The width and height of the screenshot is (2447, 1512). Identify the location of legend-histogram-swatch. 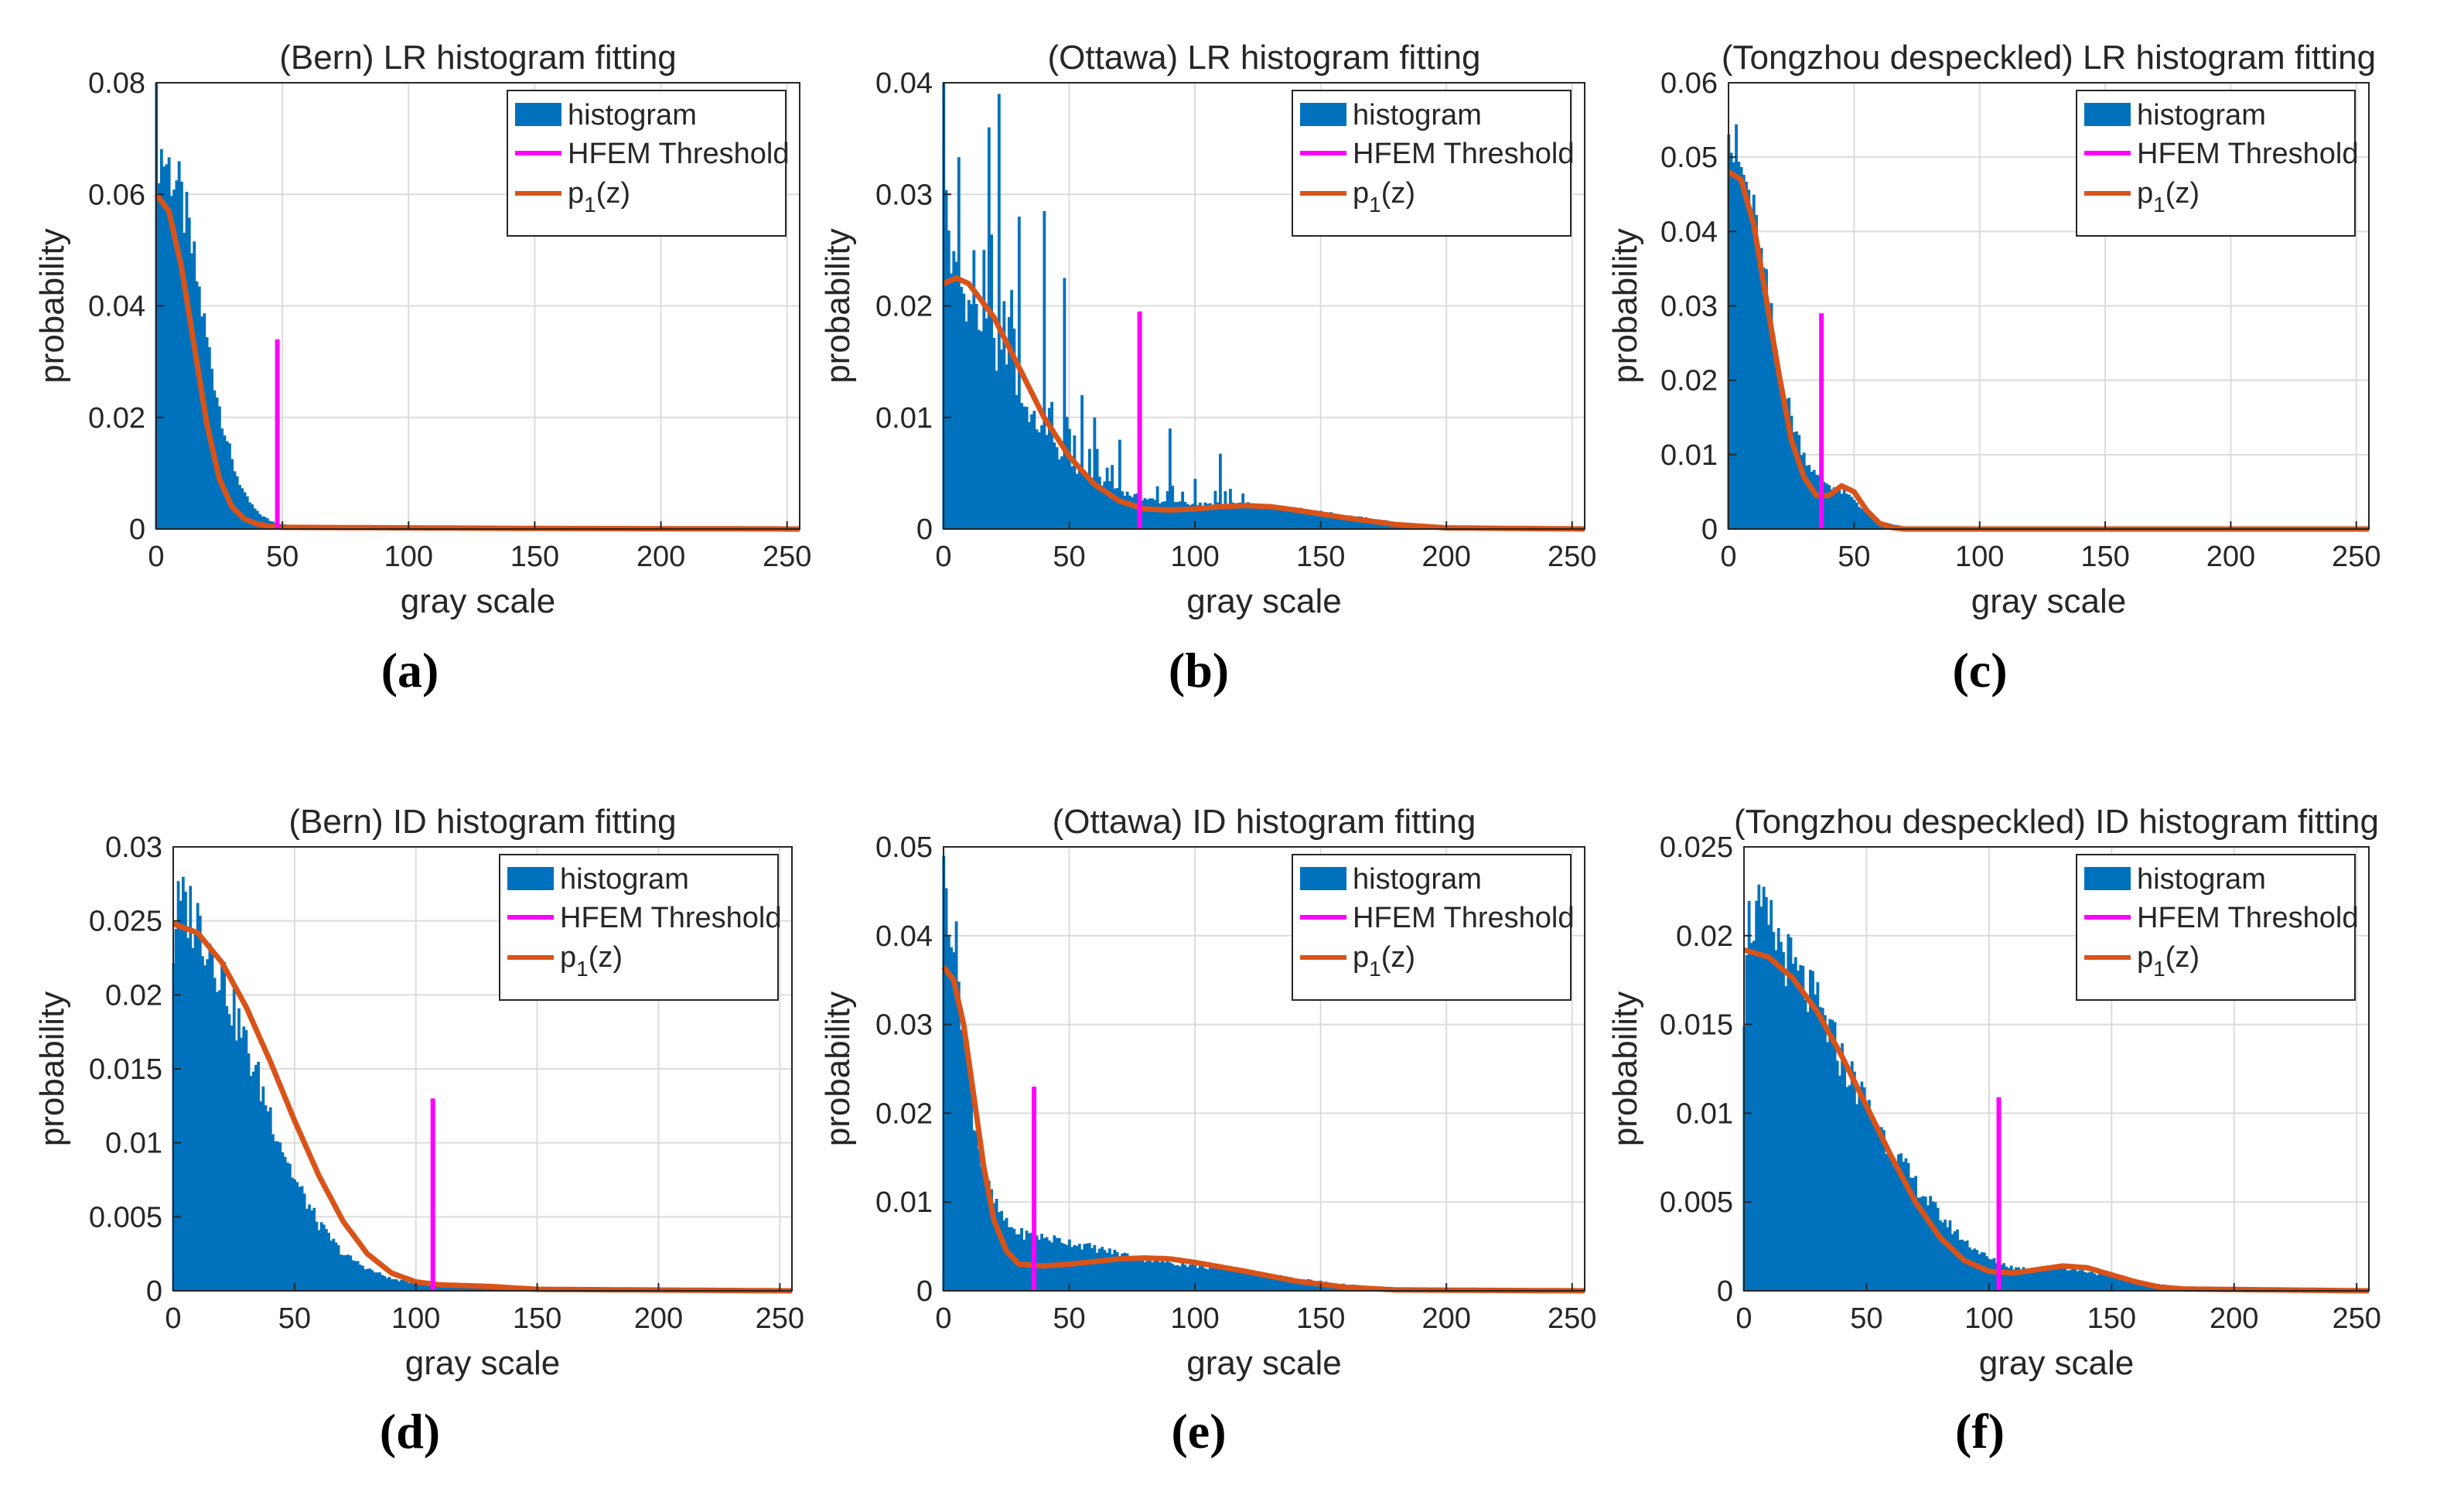
(538, 114).